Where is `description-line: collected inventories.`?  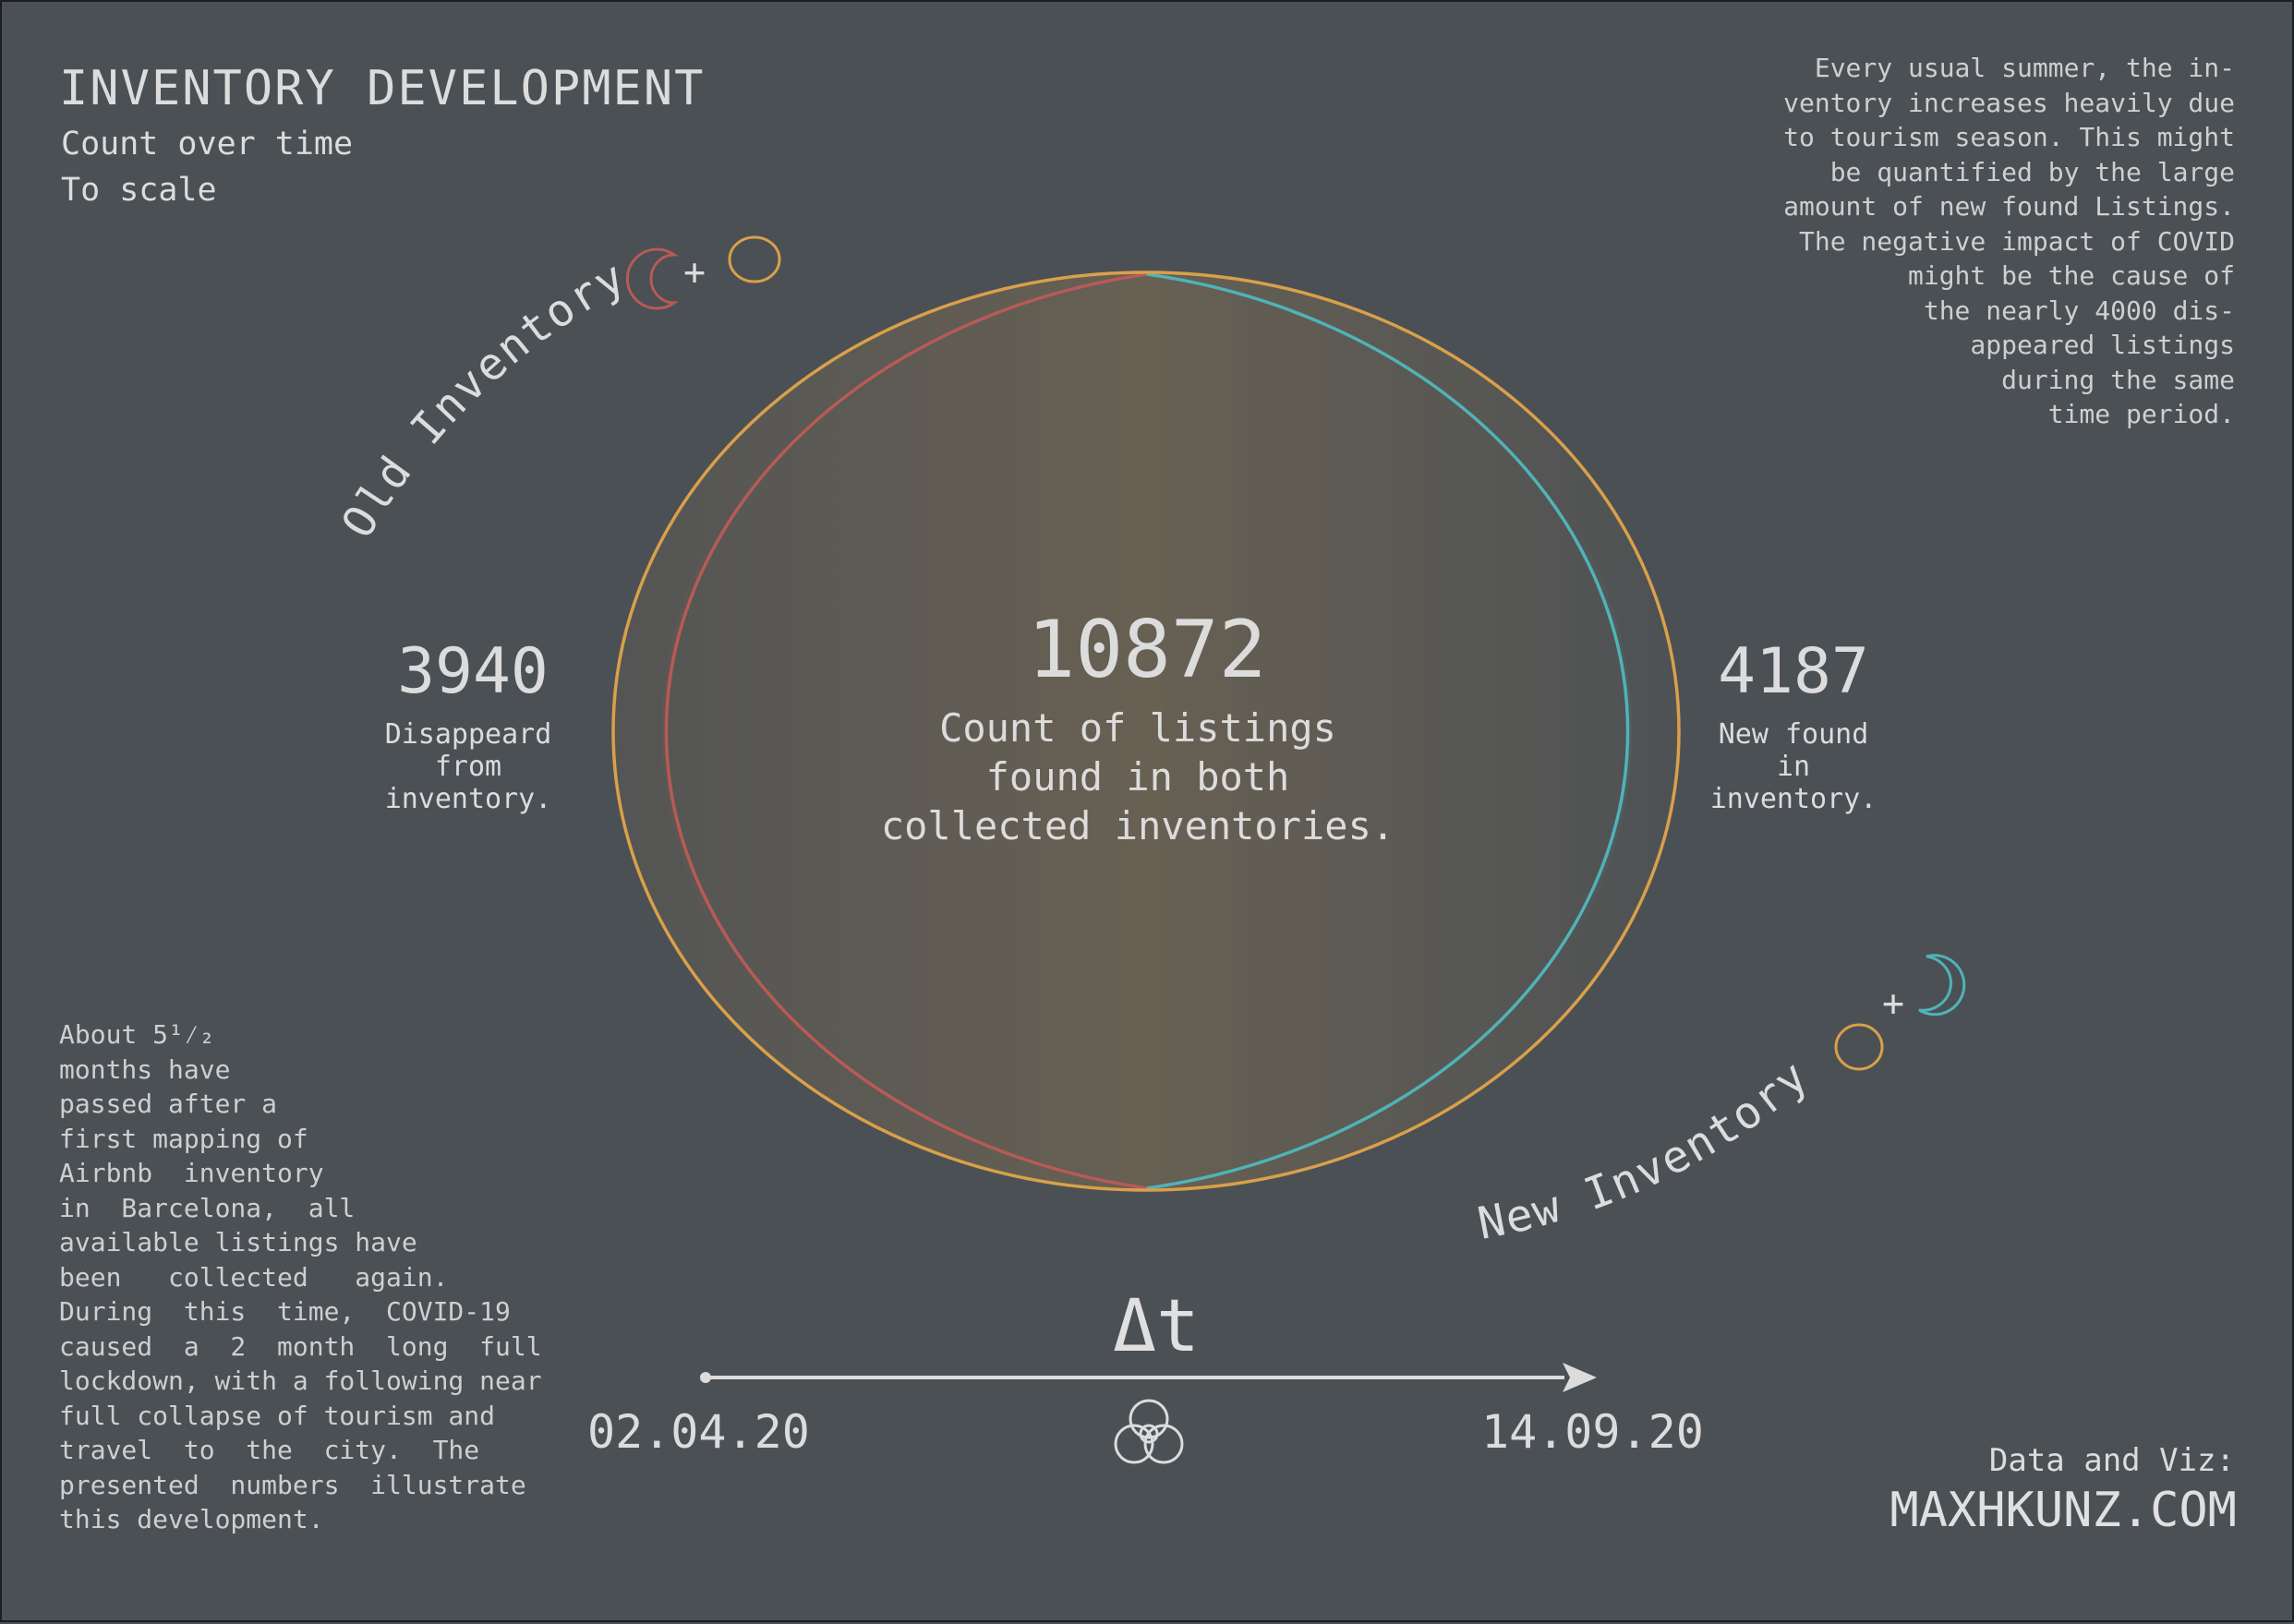 description-line: collected inventories. is located at coordinates (1137, 825).